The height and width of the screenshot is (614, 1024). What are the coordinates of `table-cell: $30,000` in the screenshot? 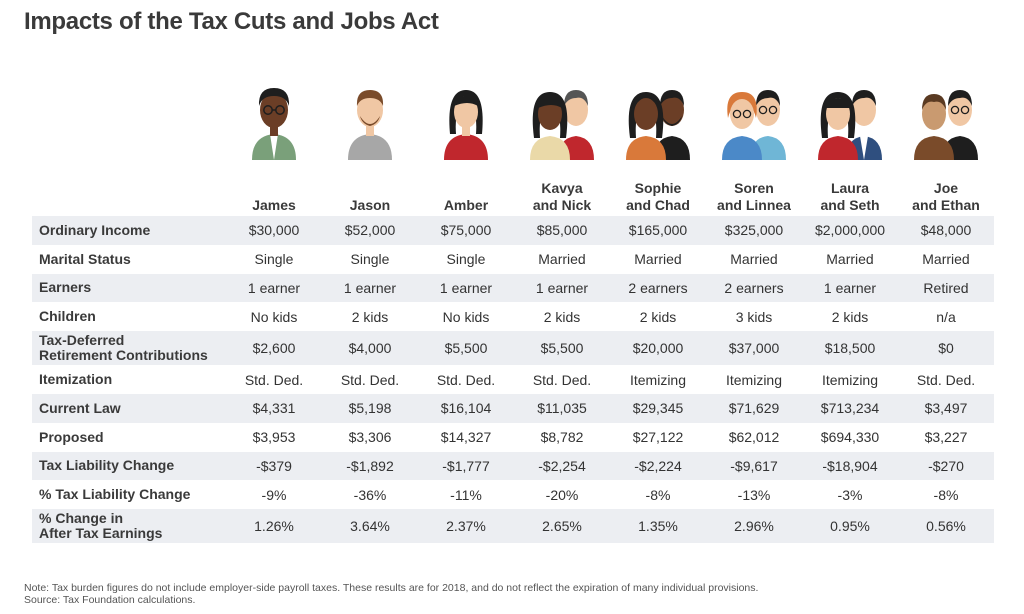 It's located at (274, 230).